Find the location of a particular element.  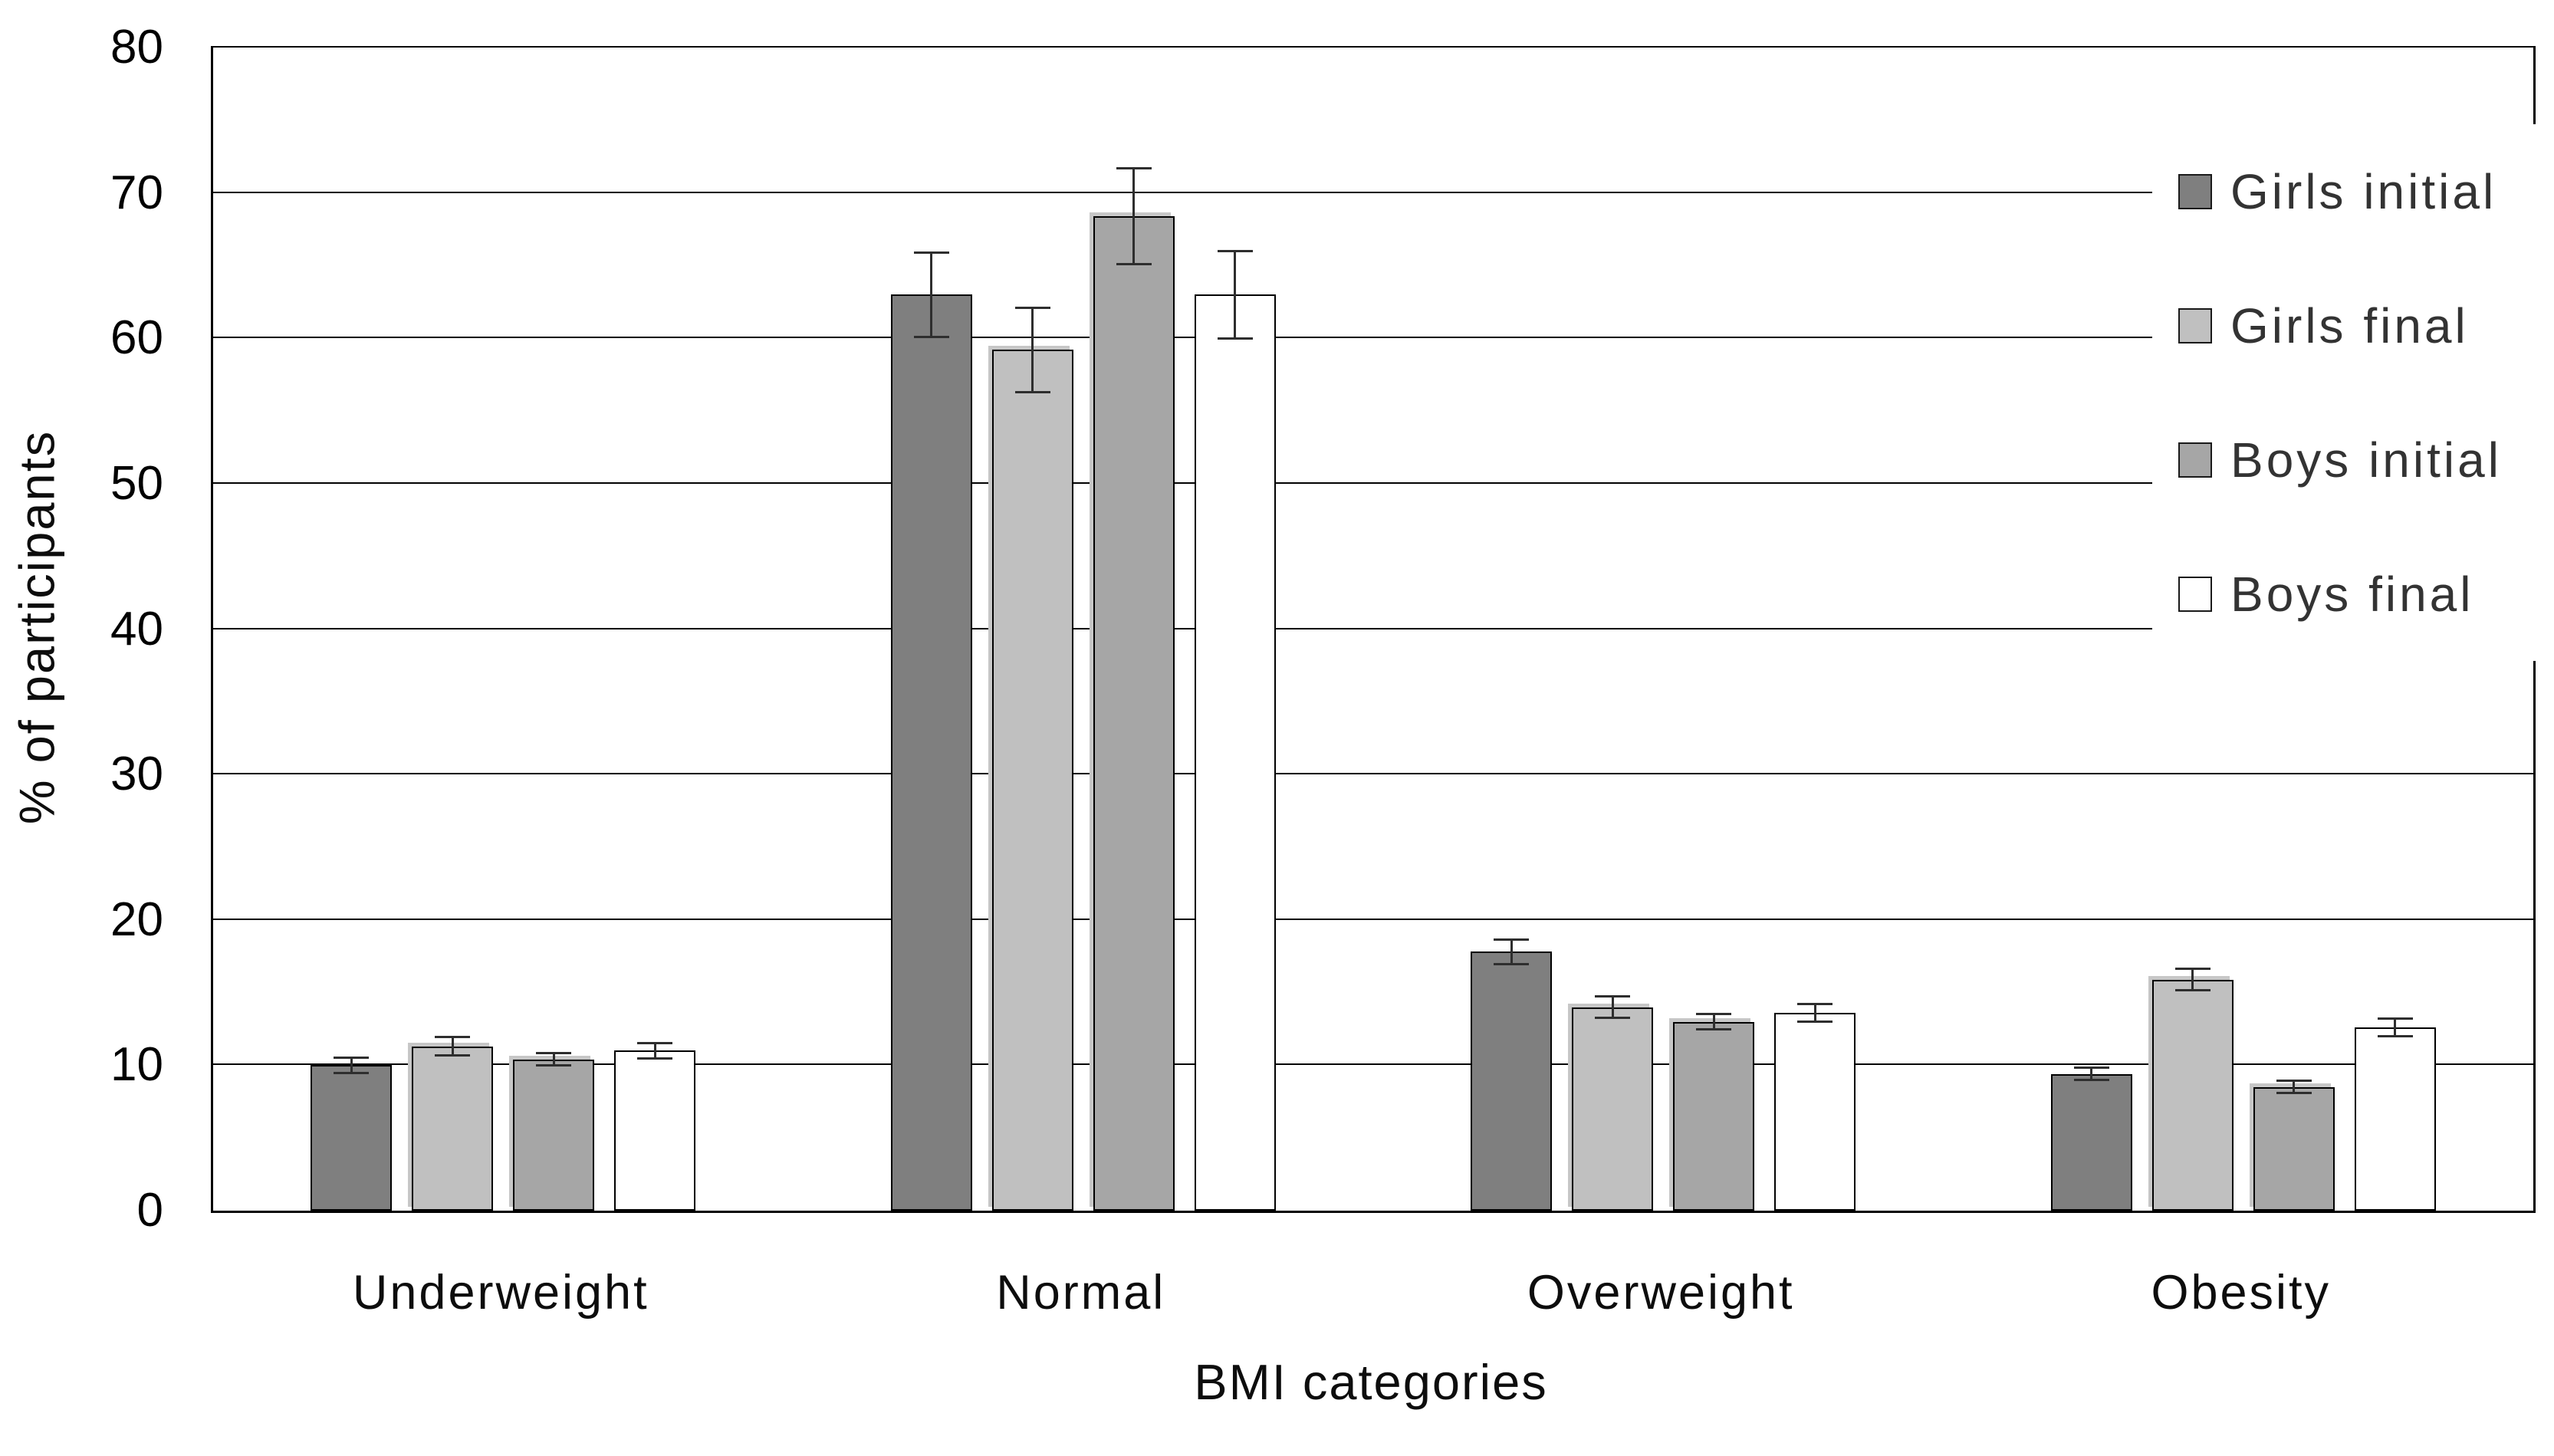

legend-item-girls-initial: Girls initial is located at coordinates (2353, 191).